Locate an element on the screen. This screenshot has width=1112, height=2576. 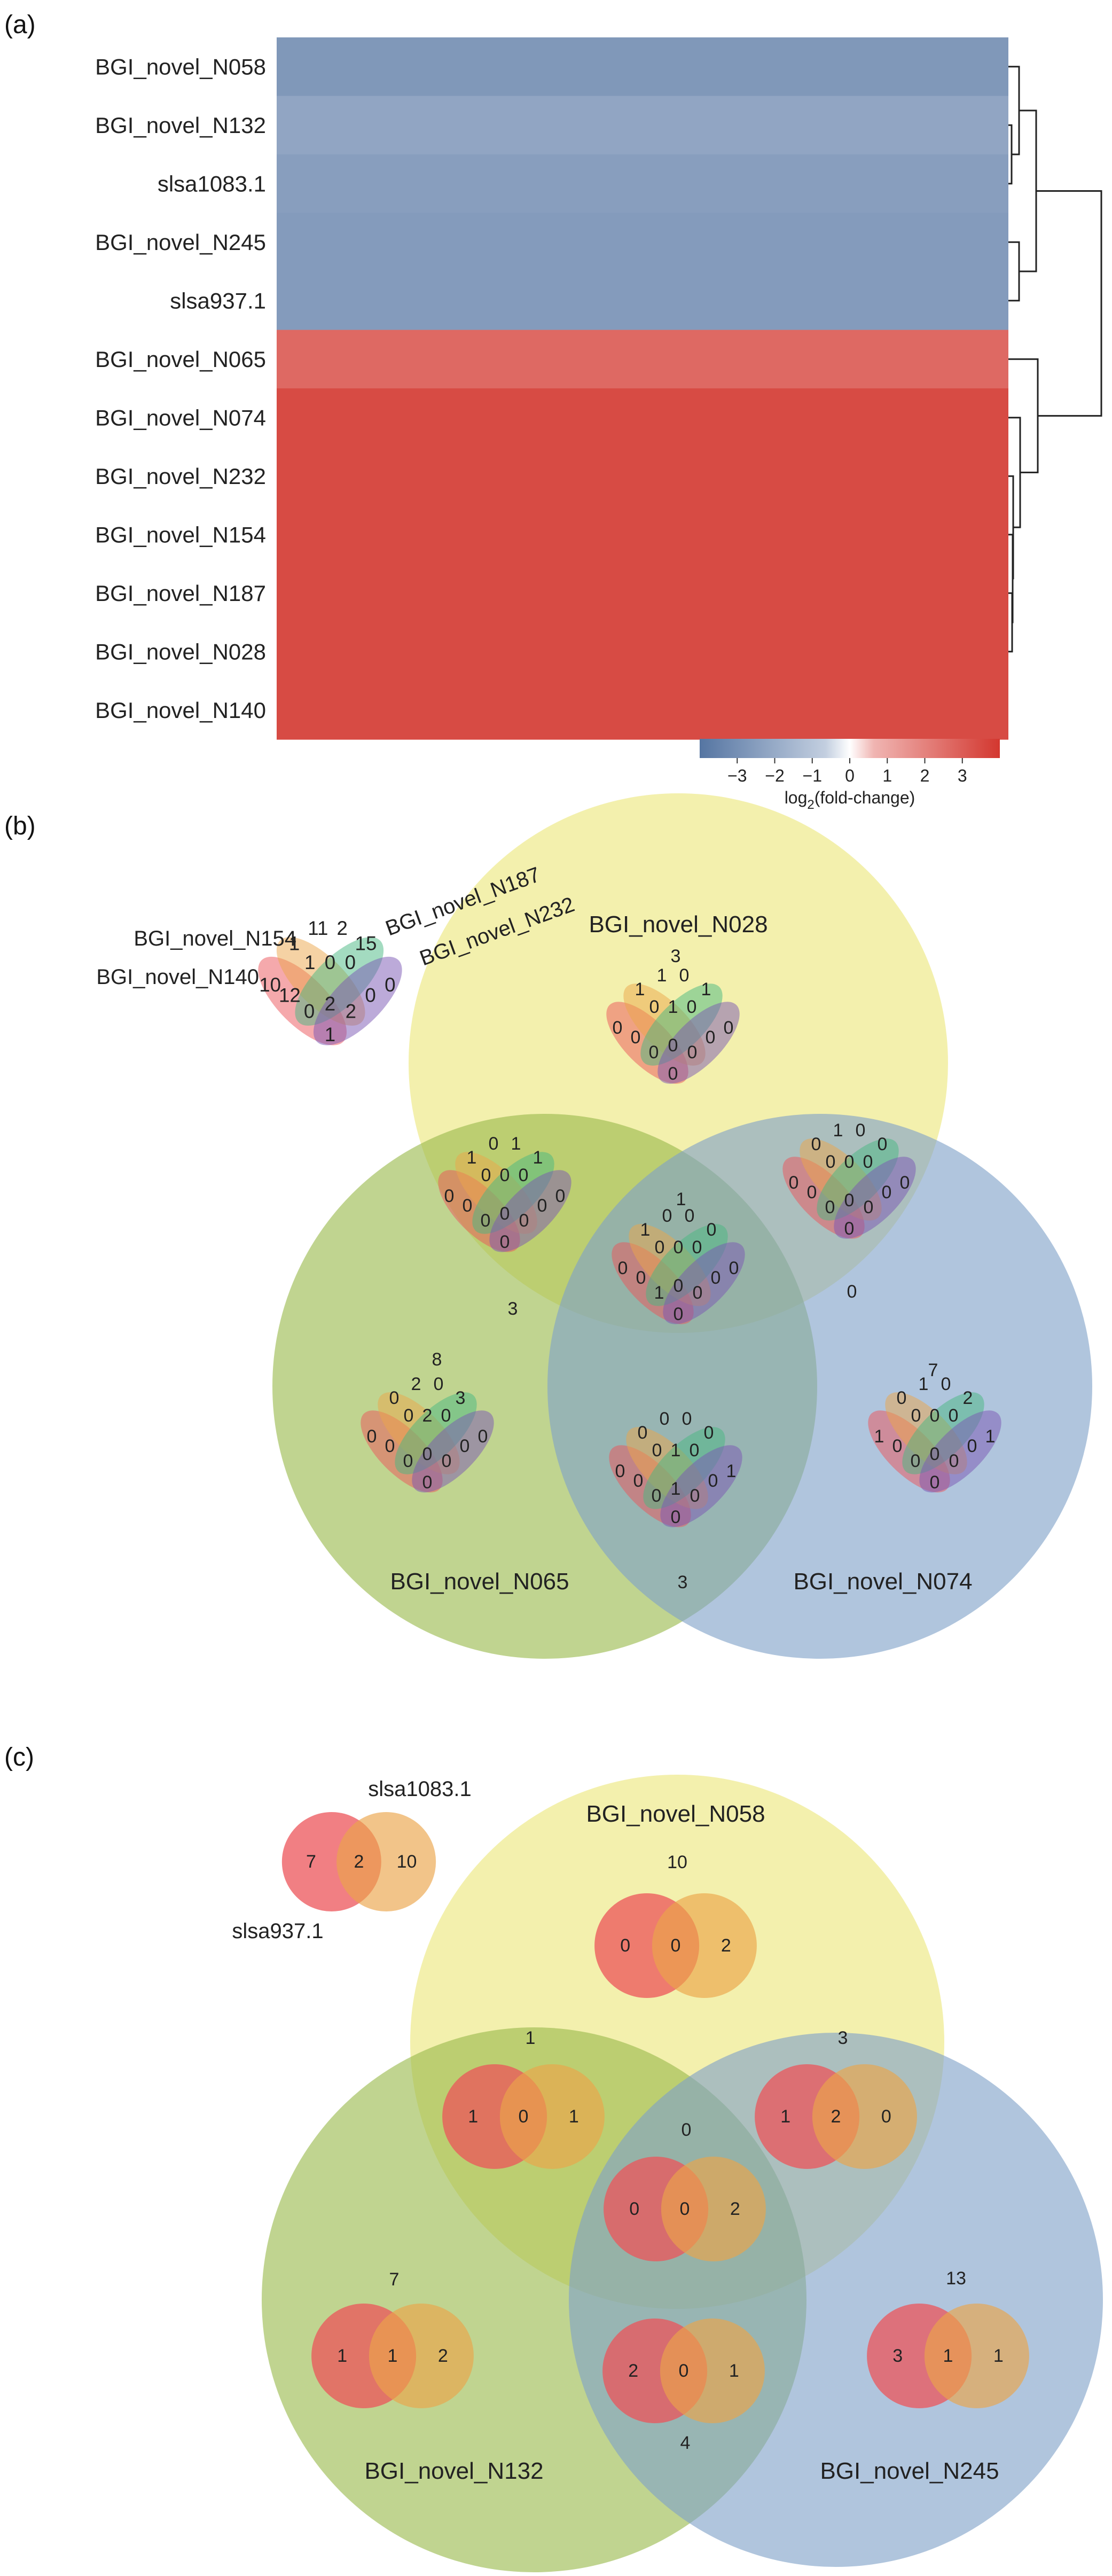
colorbar-tick-label: 2 is located at coordinates (925, 775).